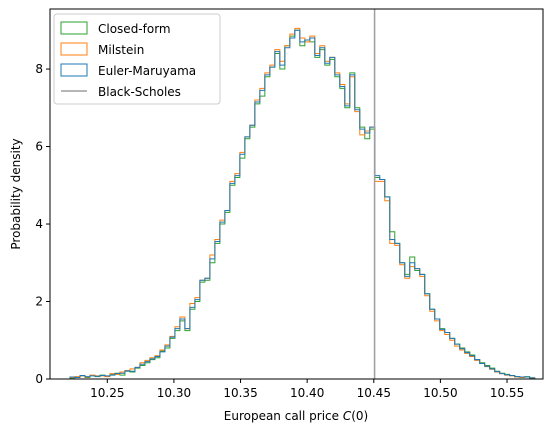 This screenshot has height=436, width=554. What do you see at coordinates (440, 393) in the screenshot?
I see `x-tick-label: 10.50` at bounding box center [440, 393].